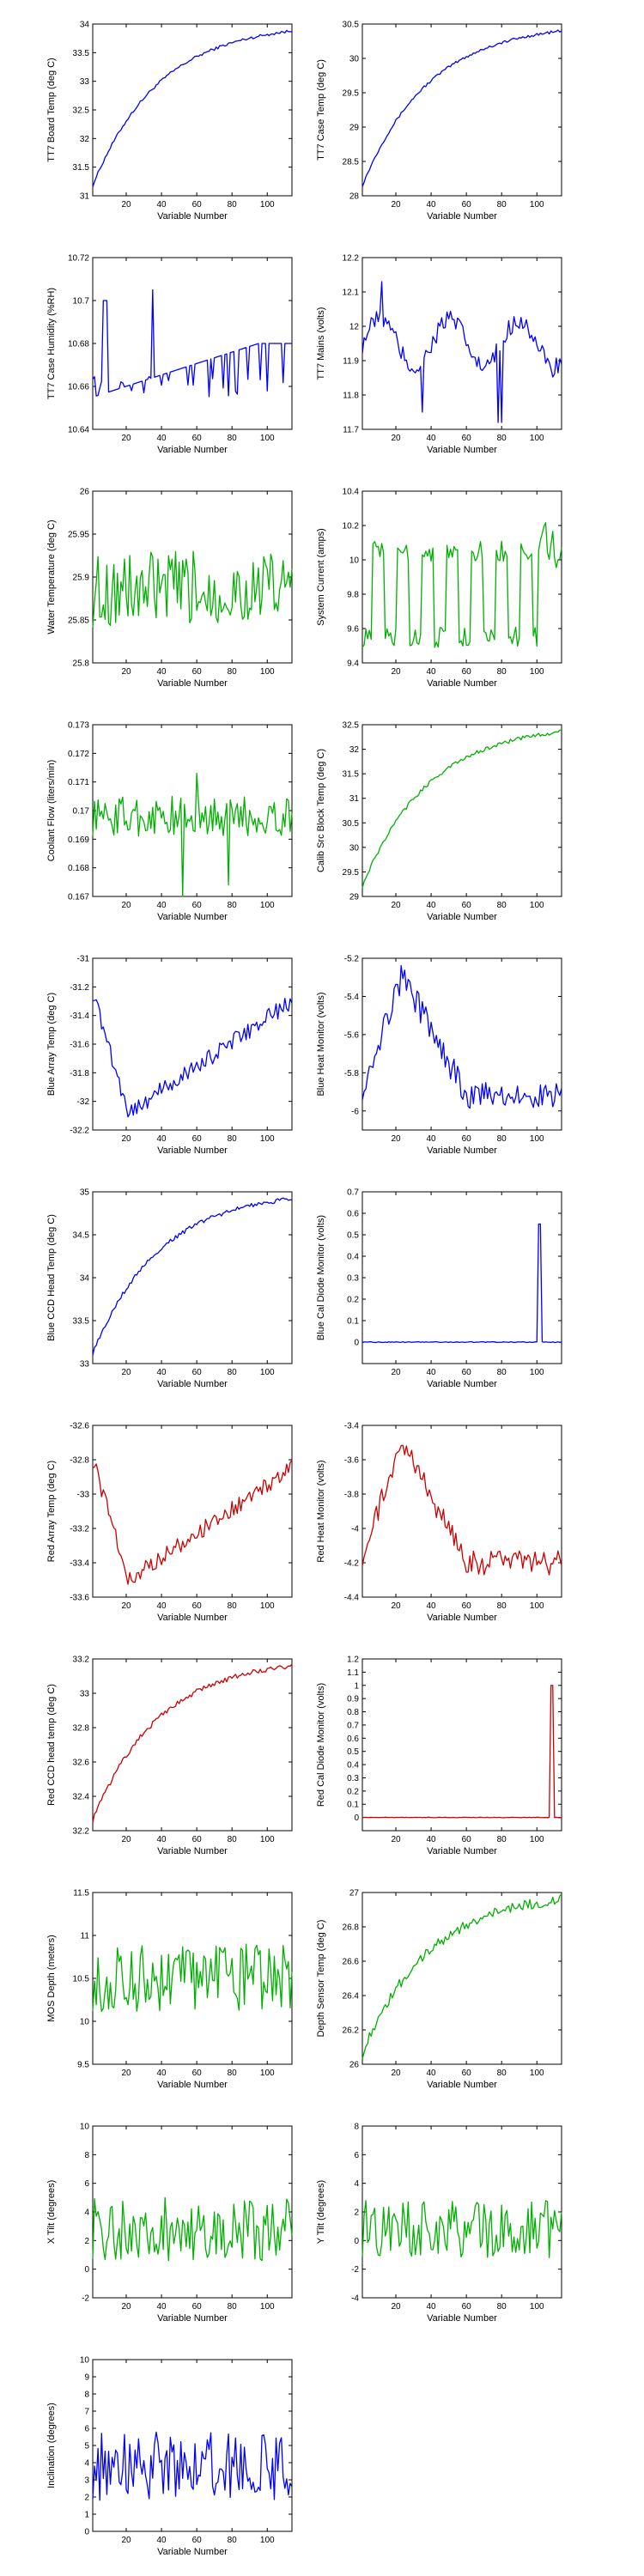 Image resolution: width=644 pixels, height=2576 pixels. What do you see at coordinates (321, 1277) in the screenshot?
I see `y-axis-label: Blue Cal Diode Monitor (volts)` at bounding box center [321, 1277].